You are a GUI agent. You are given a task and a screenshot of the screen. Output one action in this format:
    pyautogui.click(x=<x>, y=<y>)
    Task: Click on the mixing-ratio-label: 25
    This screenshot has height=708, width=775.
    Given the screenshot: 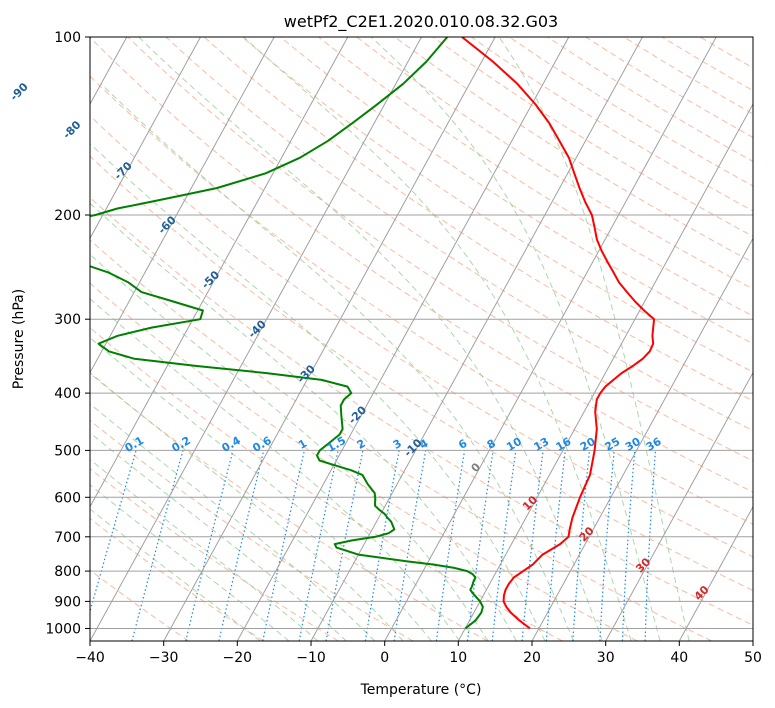 What is the action you would take?
    pyautogui.click(x=613, y=444)
    